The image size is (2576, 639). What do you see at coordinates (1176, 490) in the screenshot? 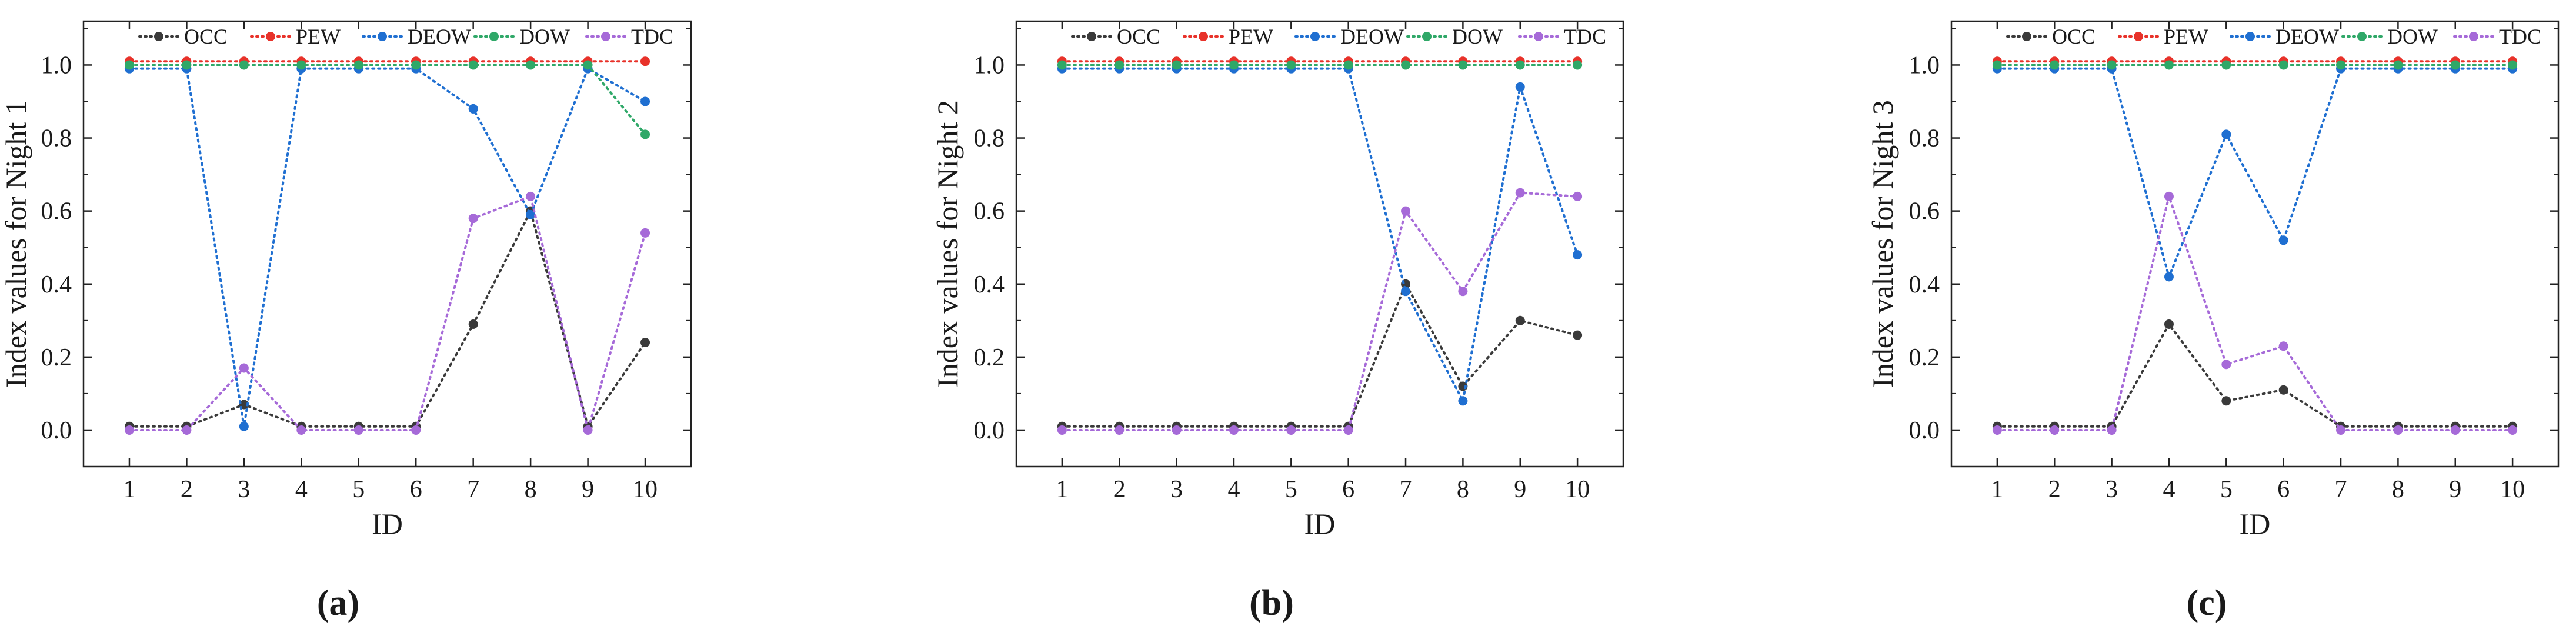
I see `x-tick-label: 3` at bounding box center [1176, 490].